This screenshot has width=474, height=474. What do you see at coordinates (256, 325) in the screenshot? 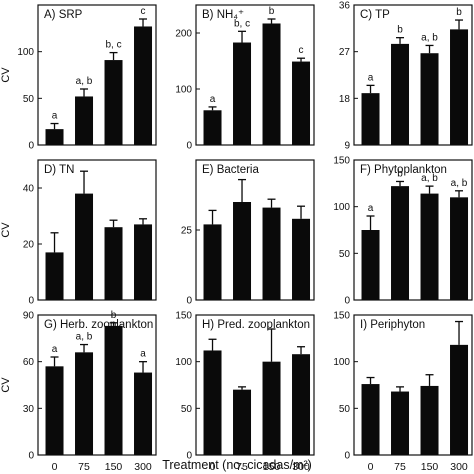
I see `panel-title: H) Pred. zooplankton` at bounding box center [256, 325].